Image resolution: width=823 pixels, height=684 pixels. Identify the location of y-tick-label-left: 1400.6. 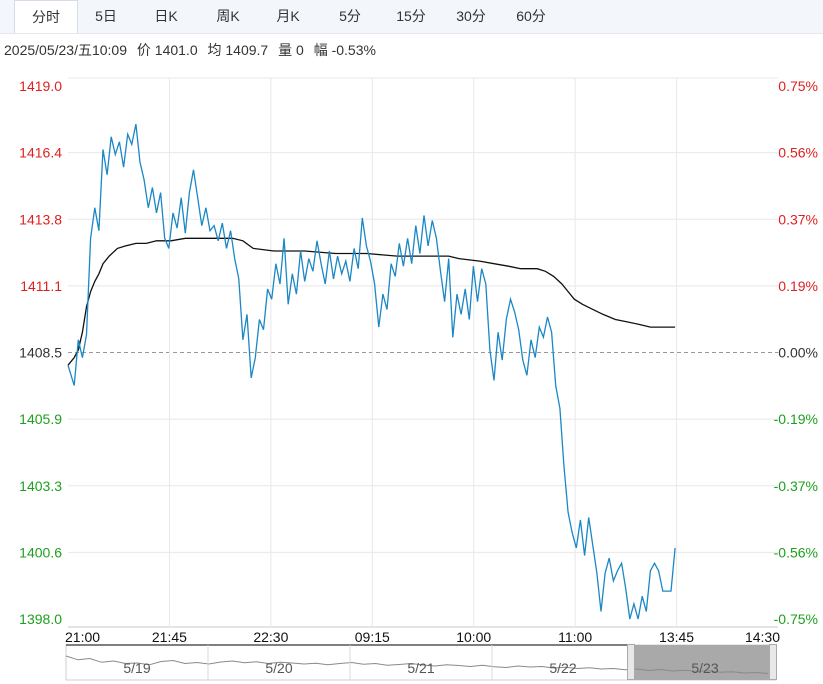
(40, 552).